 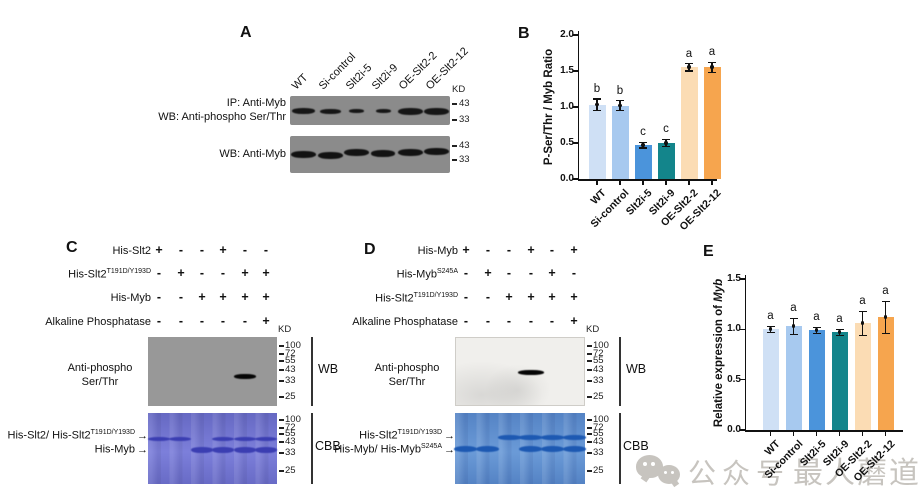 I want to click on marker-label: 100, so click(x=601, y=419).